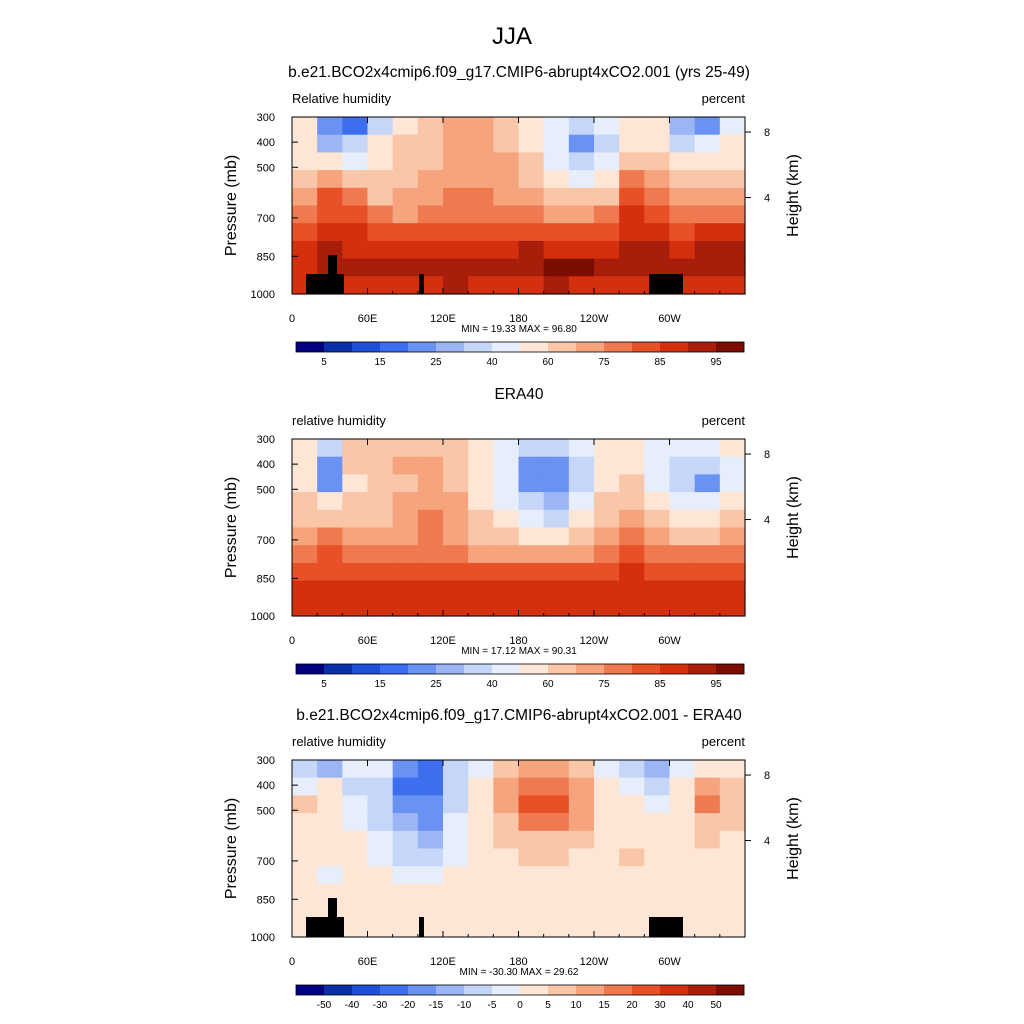  Describe the element at coordinates (548, 684) in the screenshot. I see `colorbar-label: 60` at that location.